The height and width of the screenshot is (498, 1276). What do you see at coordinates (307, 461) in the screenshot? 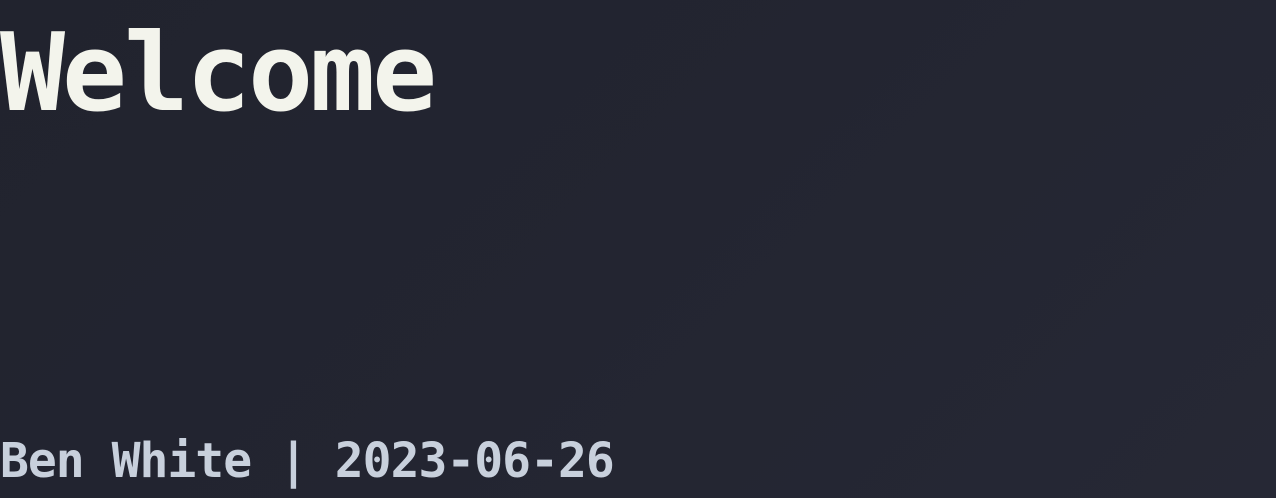
I see `author-date-byline: Ben White | 2023-06-26` at bounding box center [307, 461].